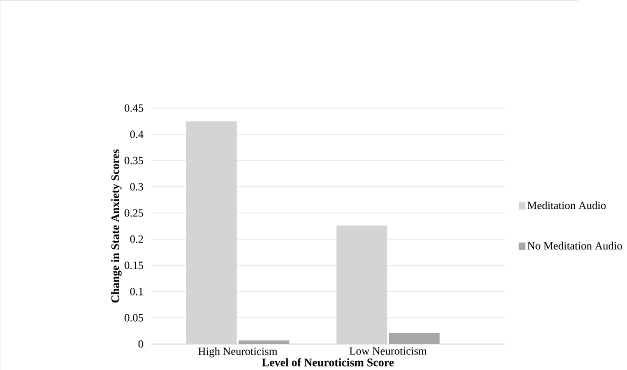  What do you see at coordinates (137, 187) in the screenshot?
I see `y-tick-label: 0.3` at bounding box center [137, 187].